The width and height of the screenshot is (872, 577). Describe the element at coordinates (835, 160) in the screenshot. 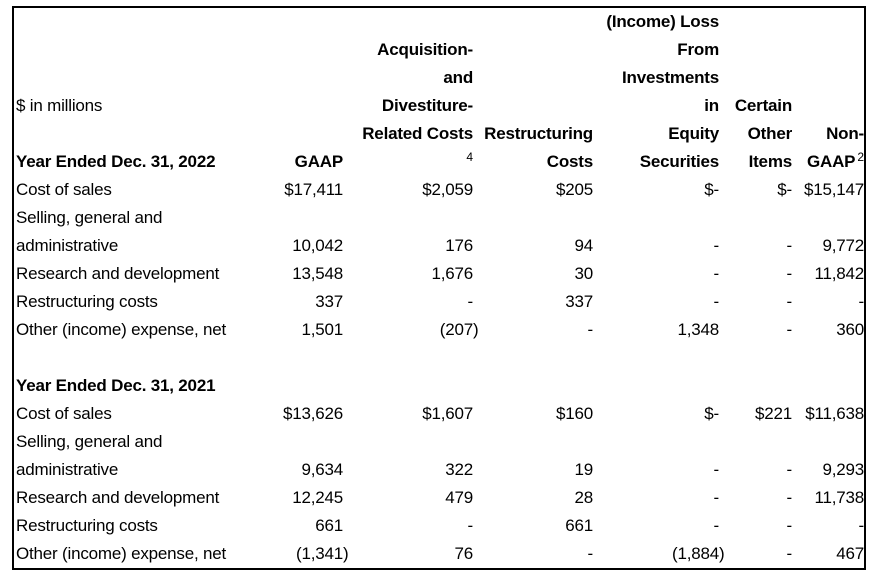

I see `non-gaap-header: GAAP 2` at that location.